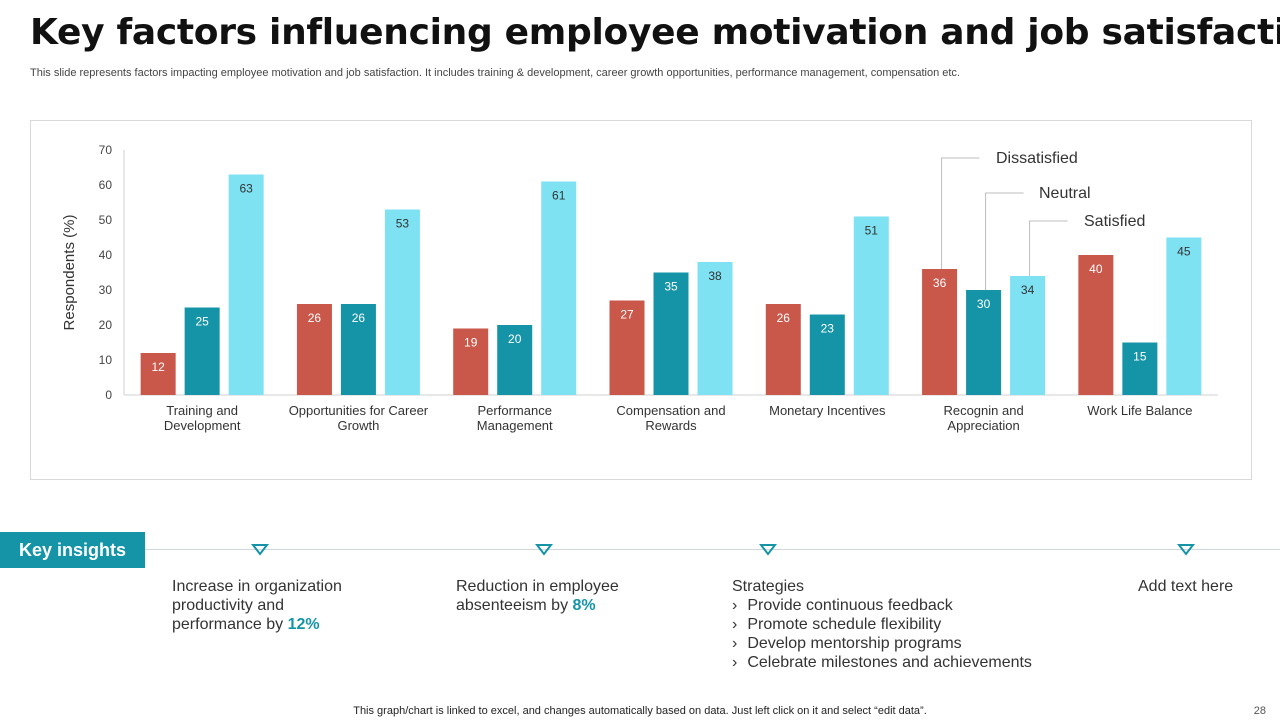 Image resolution: width=1280 pixels, height=720 pixels. What do you see at coordinates (627, 315) in the screenshot?
I see `bar-value-label: 27` at bounding box center [627, 315].